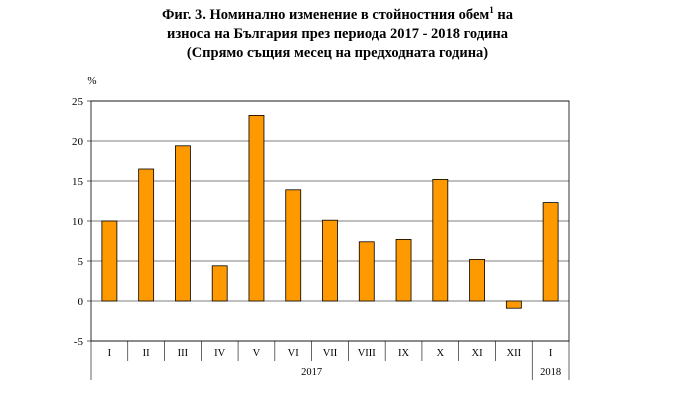  Describe the element at coordinates (514, 353) in the screenshot. I see `x-tick-label: XII` at that location.